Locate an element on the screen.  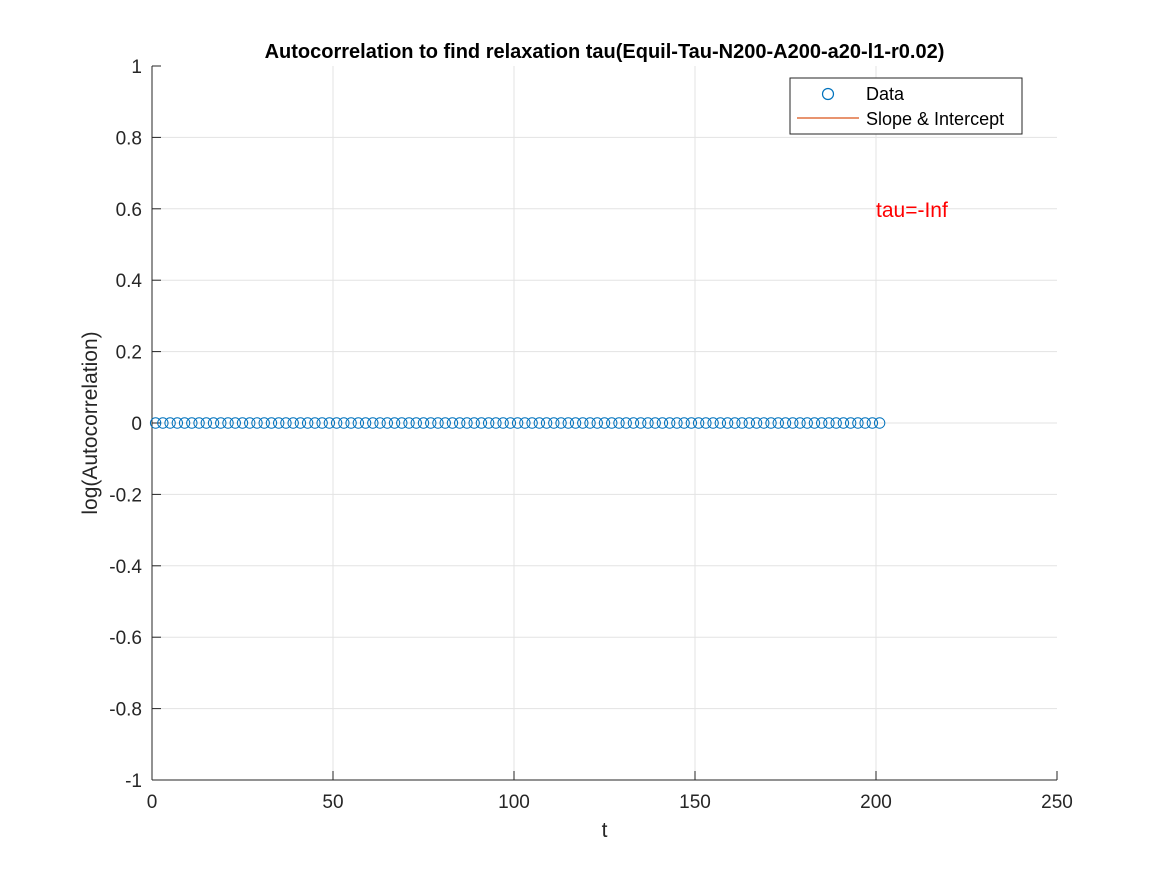
y-tick-label: 0.8 is located at coordinates (129, 138).